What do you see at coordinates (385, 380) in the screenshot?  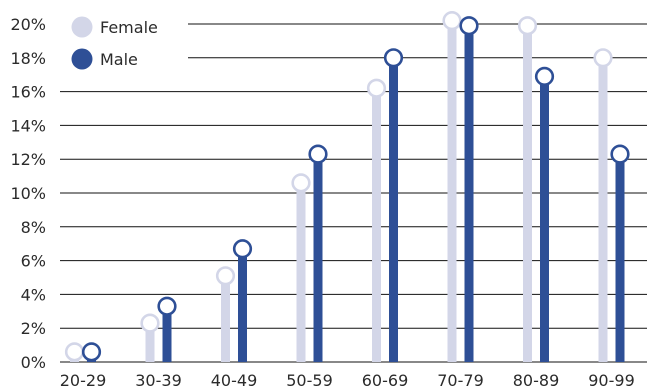 I see `x-tick-label: 60-69` at bounding box center [385, 380].